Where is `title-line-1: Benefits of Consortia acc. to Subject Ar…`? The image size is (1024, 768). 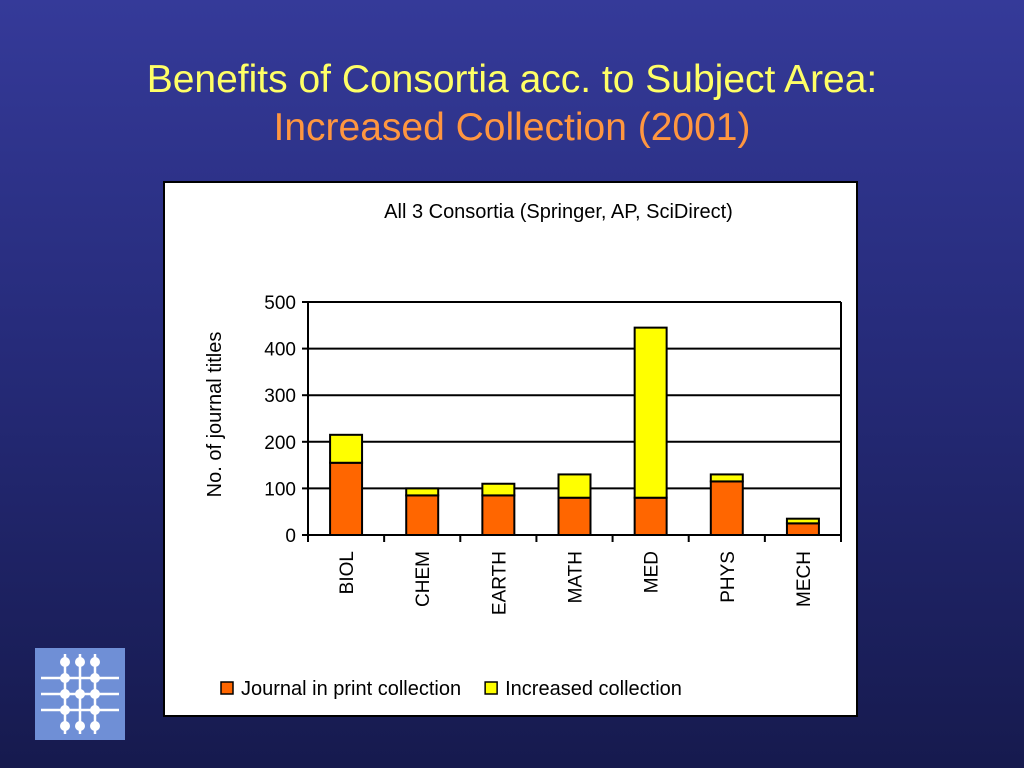
title-line-1: Benefits of Consortia acc. to Subject Ar… is located at coordinates (512, 79).